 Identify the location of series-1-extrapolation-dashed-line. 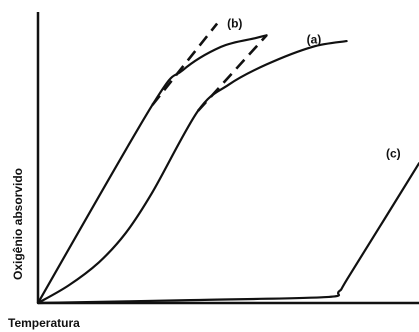
(232, 73).